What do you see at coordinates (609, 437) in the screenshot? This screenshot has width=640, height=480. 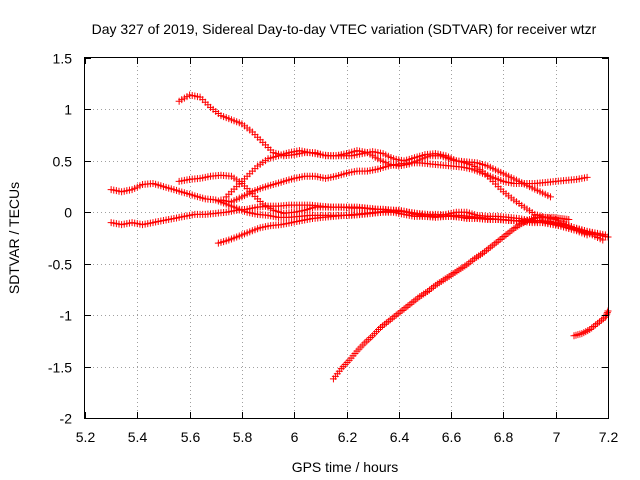 I see `x-tick-label: 7.2` at bounding box center [609, 437].